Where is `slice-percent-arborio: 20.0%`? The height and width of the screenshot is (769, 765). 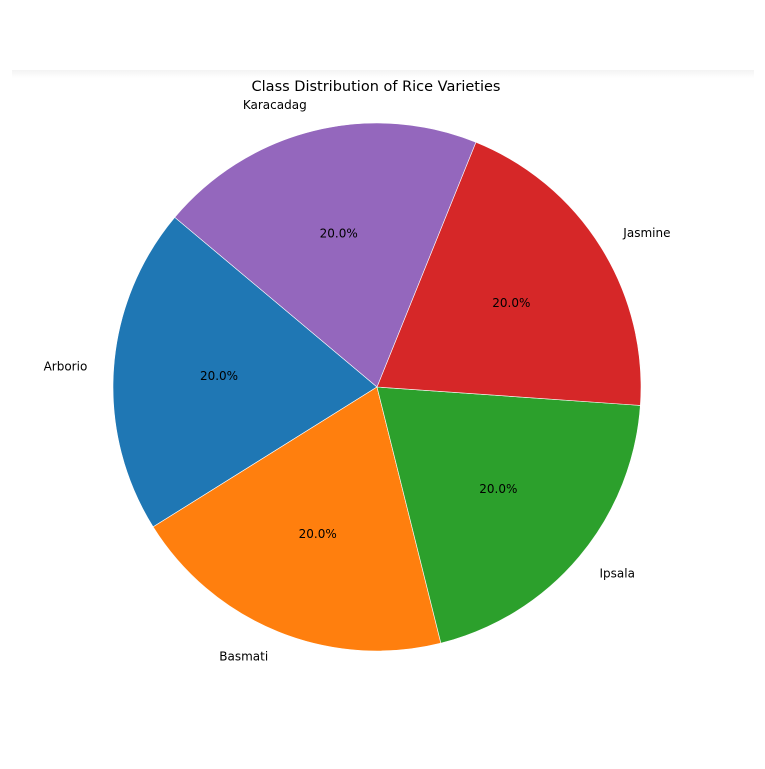 slice-percent-arborio: 20.0% is located at coordinates (219, 376).